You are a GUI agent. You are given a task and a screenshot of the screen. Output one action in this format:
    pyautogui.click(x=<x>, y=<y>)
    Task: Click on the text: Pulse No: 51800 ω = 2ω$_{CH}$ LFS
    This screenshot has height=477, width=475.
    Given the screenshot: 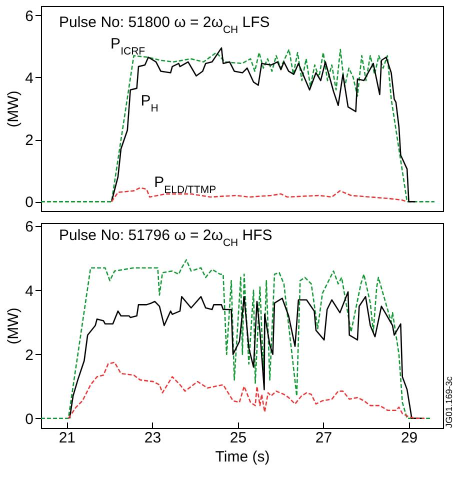 What is the action you would take?
    pyautogui.click(x=164, y=25)
    